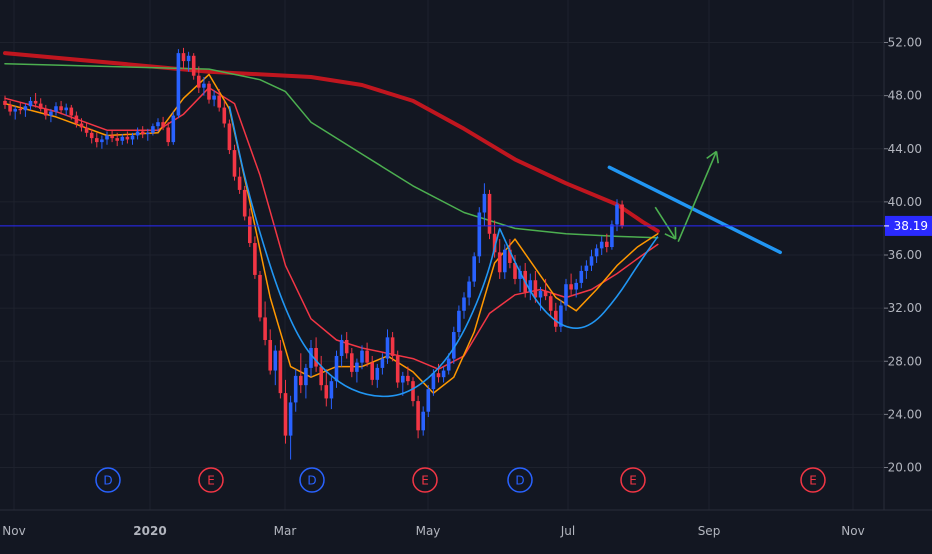 The width and height of the screenshot is (932, 554). What do you see at coordinates (149, 531) in the screenshot?
I see `time-tick-label: 2020` at bounding box center [149, 531].